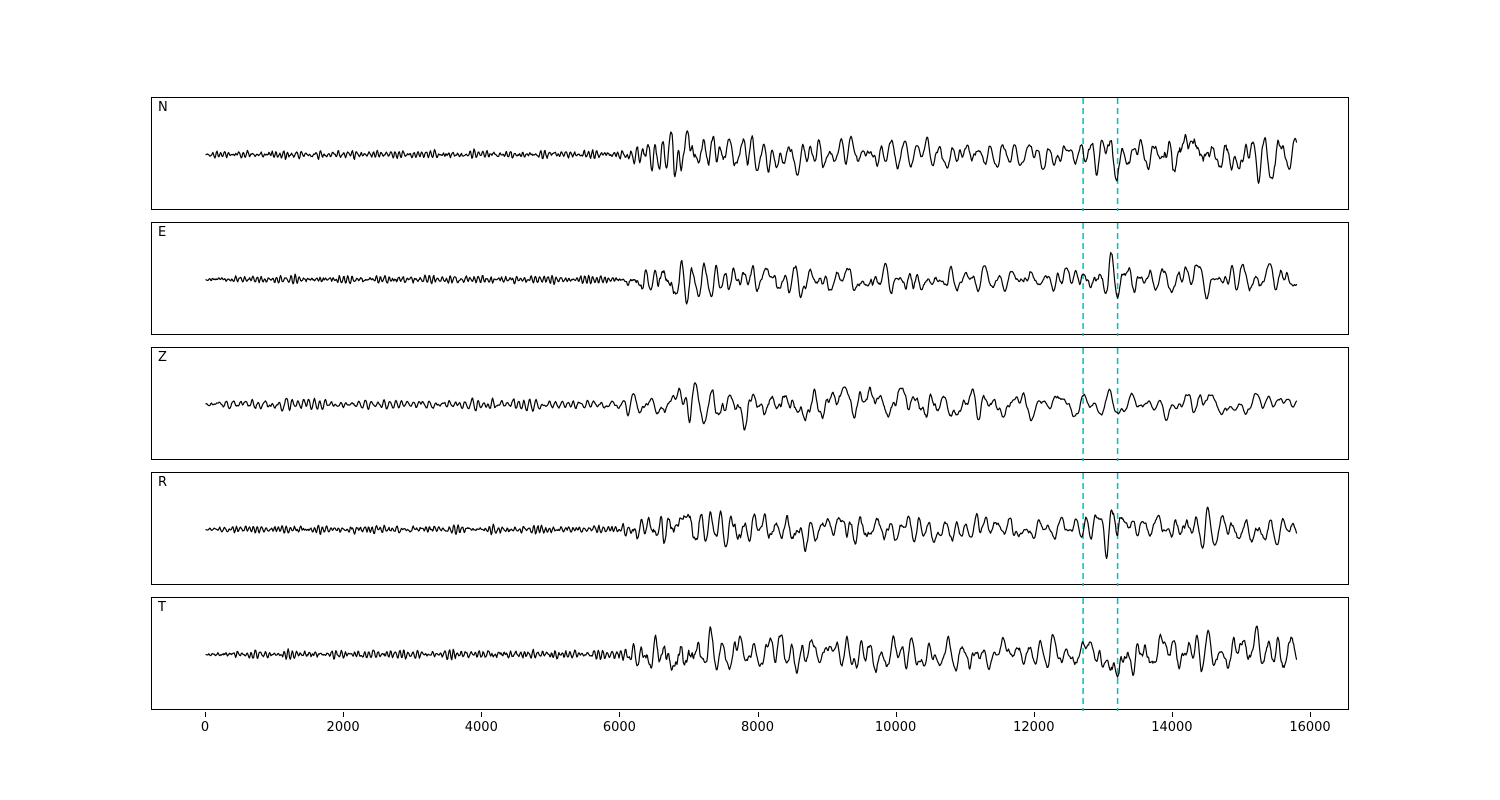  I want to click on x-tick-label: 16000, so click(1310, 727).